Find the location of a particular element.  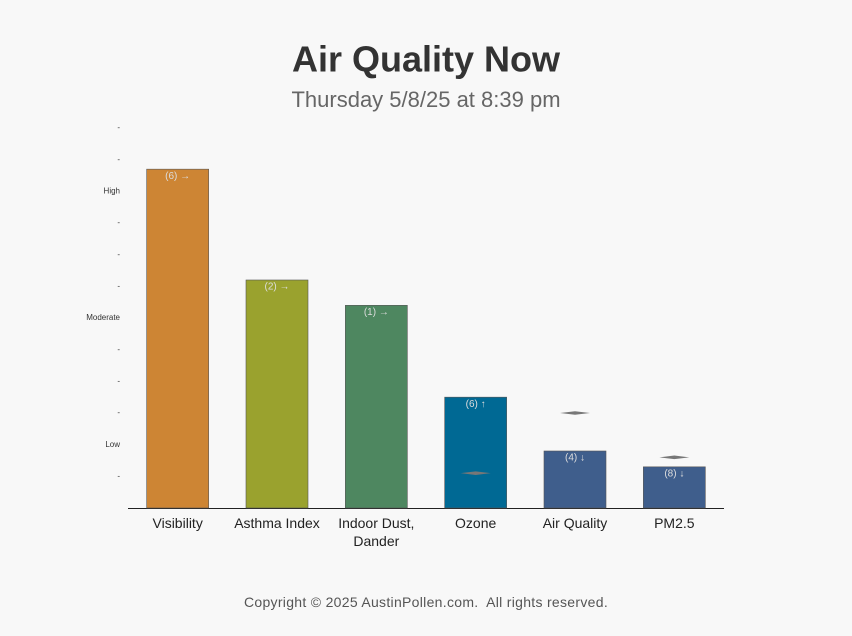

x-label-box: Asthma Index is located at coordinates (277, 523).